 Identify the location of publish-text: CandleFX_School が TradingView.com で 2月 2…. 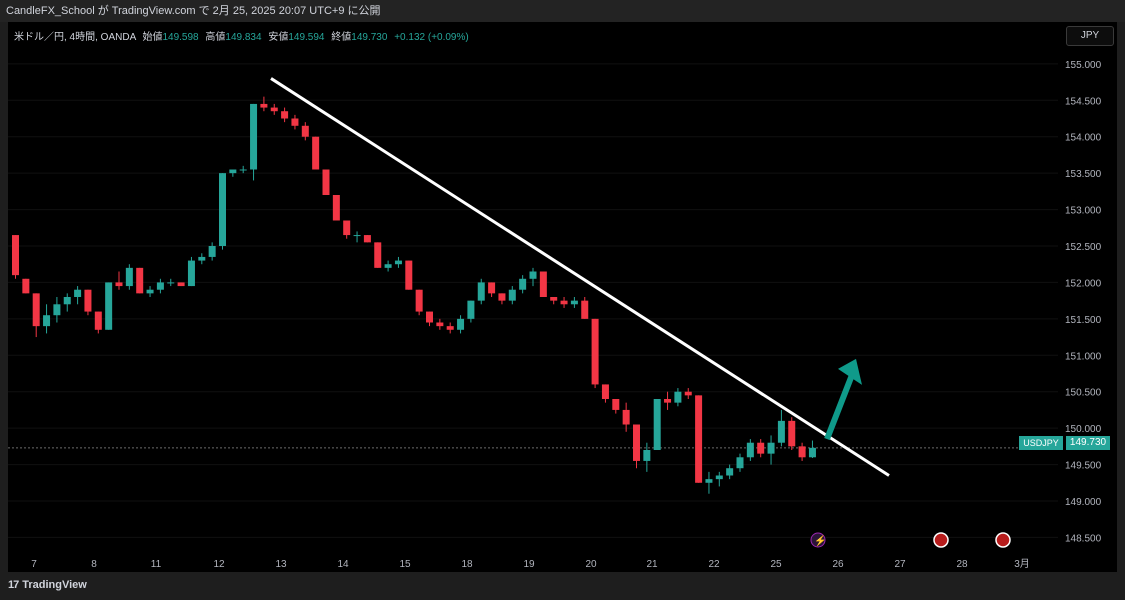
(193, 11).